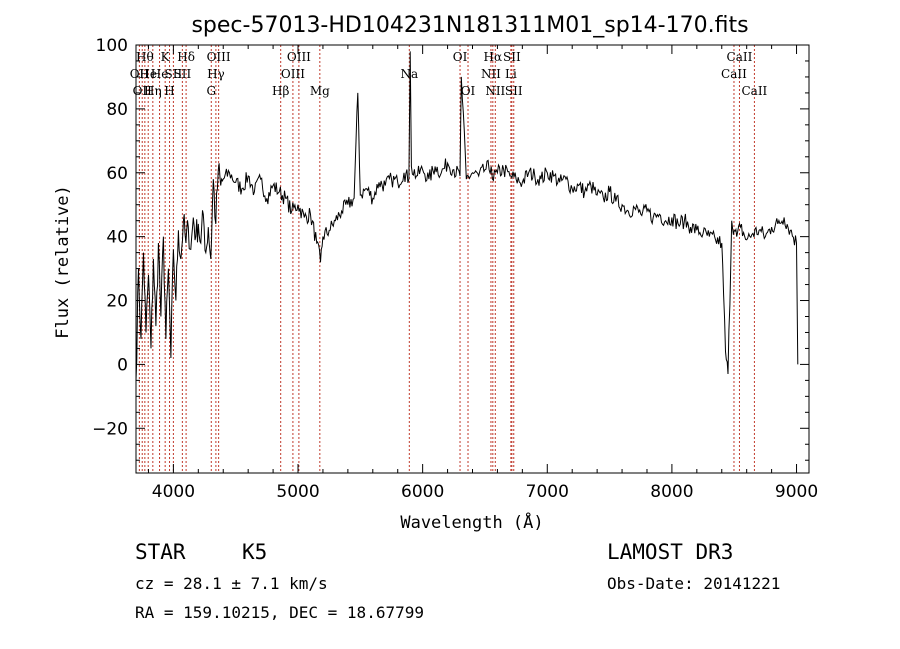  What do you see at coordinates (148, 74) in the screenshot?
I see `line-marker-label-3: He` at bounding box center [148, 74].